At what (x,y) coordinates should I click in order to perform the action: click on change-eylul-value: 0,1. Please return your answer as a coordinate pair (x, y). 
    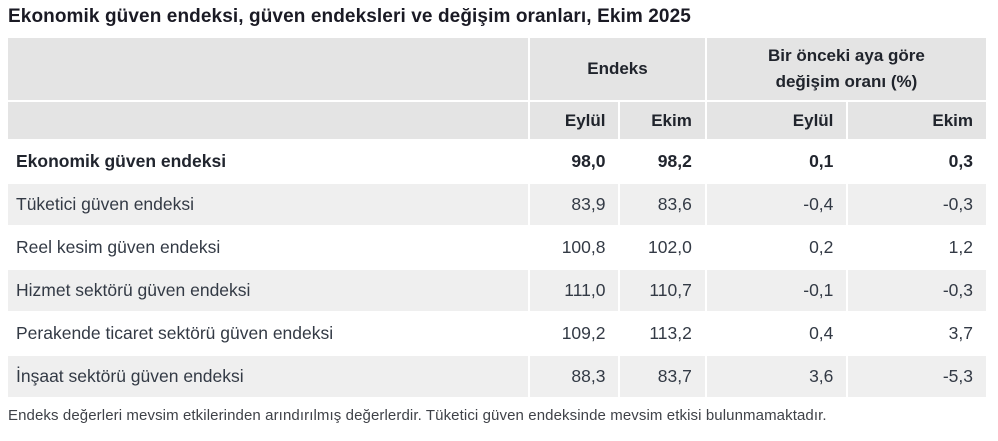
    Looking at the image, I should click on (776, 161).